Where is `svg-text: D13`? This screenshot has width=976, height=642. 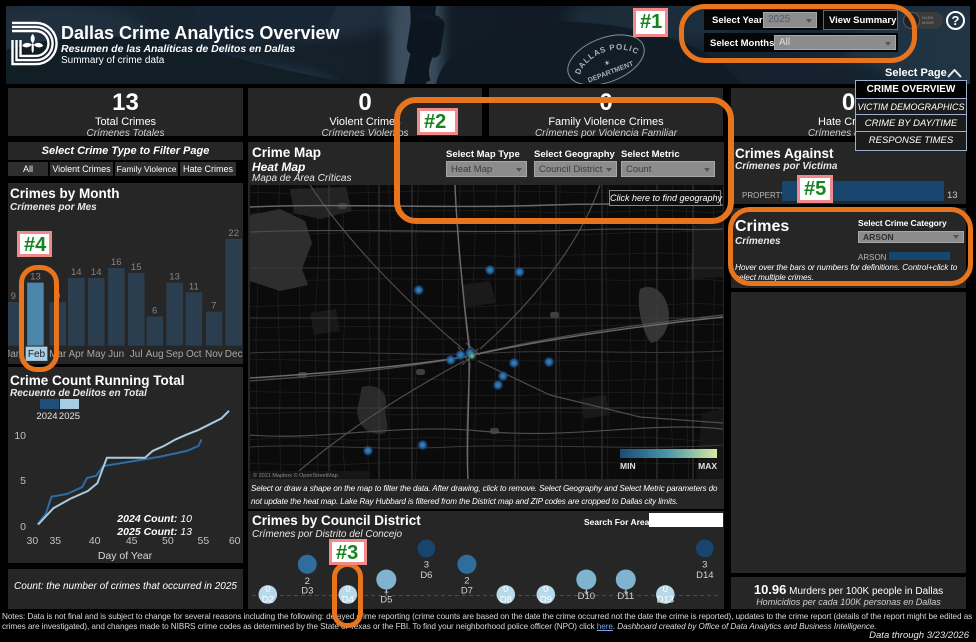
svg-text: D13 is located at coordinates (665, 600).